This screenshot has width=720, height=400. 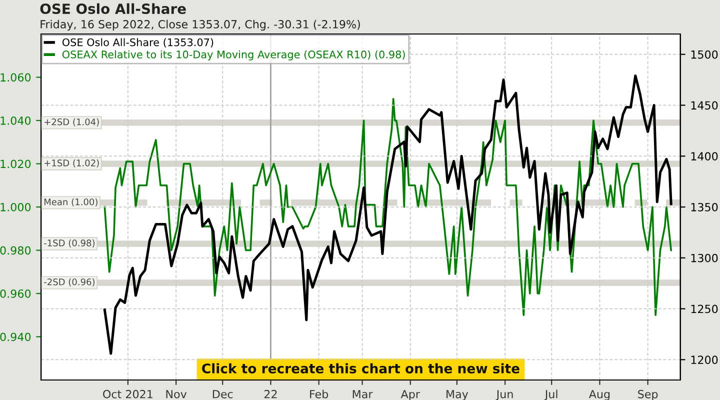 I want to click on y2-tick-label: 1200, so click(x=704, y=360).